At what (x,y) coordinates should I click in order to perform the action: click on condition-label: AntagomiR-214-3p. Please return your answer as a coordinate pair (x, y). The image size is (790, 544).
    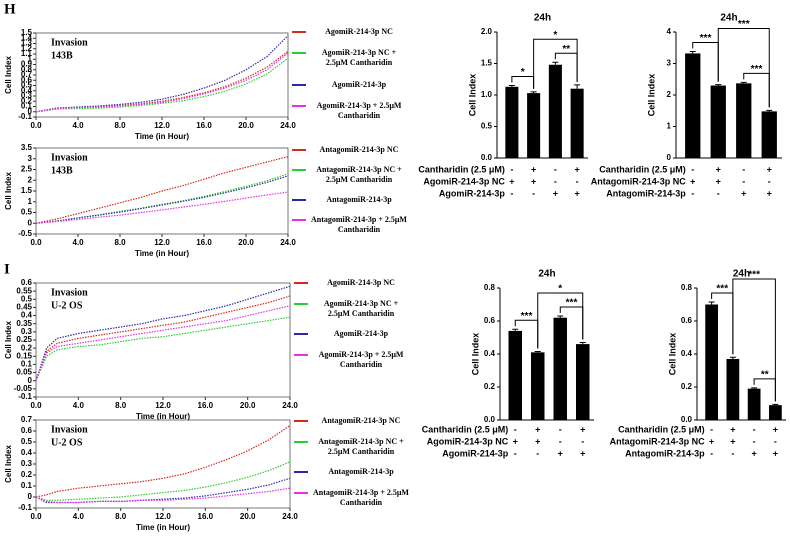
    Looking at the image, I should click on (646, 193).